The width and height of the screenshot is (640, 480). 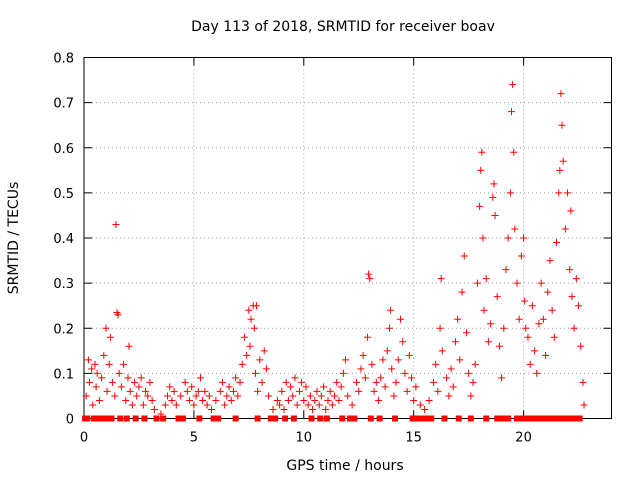 What do you see at coordinates (63, 329) in the screenshot?
I see `y-tick-label: 0.2` at bounding box center [63, 329].